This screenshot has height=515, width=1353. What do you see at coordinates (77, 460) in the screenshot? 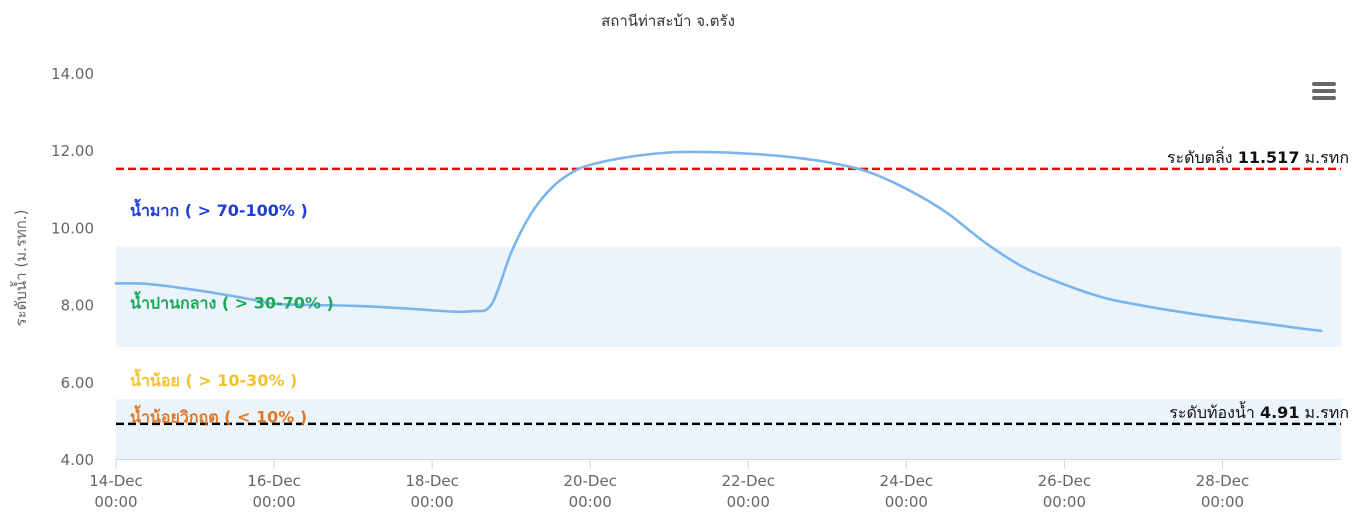
I see `y-tick-label: 4.00` at bounding box center [77, 460].